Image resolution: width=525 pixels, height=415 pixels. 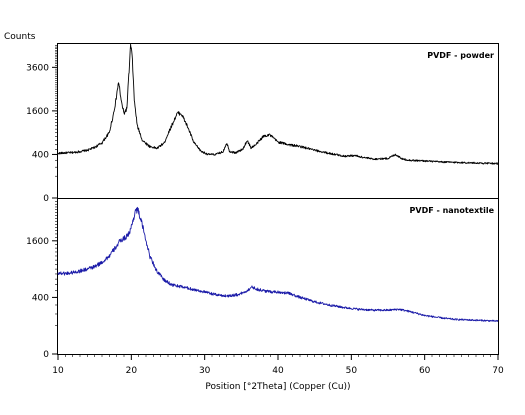 What do you see at coordinates (20, 37) in the screenshot?
I see `y-axis-label: Counts` at bounding box center [20, 37].